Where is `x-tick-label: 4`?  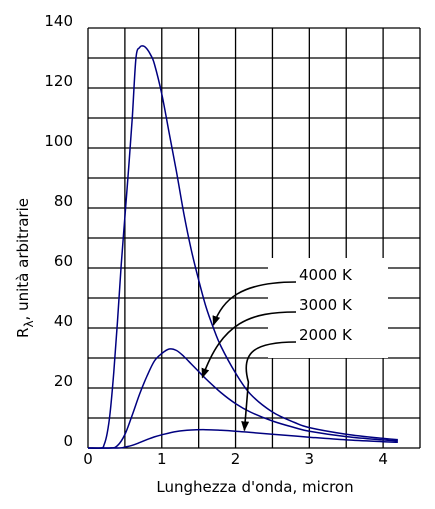
x-tick-label: 4 is located at coordinates (383, 459).